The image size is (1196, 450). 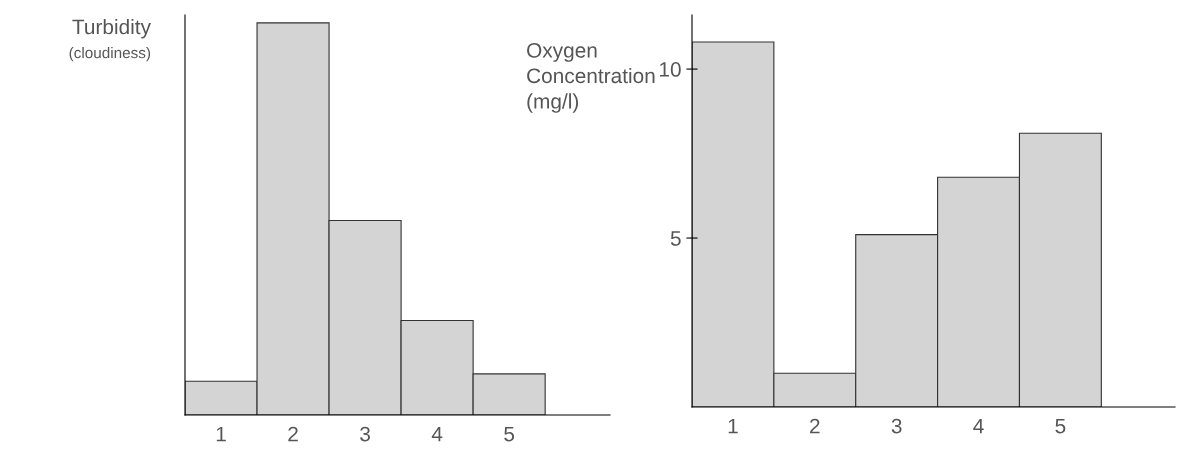 I want to click on text: (cloudiness), so click(x=110, y=54).